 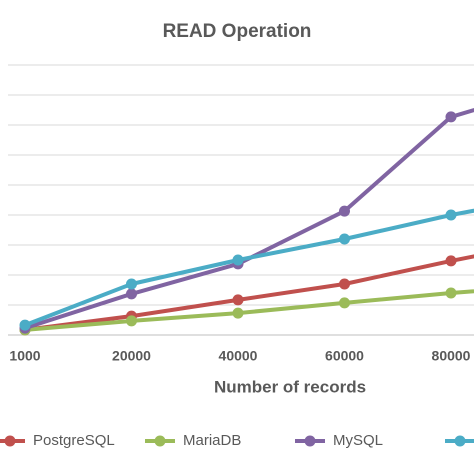 What do you see at coordinates (212, 440) in the screenshot?
I see `legend-label: MariaDB` at bounding box center [212, 440].